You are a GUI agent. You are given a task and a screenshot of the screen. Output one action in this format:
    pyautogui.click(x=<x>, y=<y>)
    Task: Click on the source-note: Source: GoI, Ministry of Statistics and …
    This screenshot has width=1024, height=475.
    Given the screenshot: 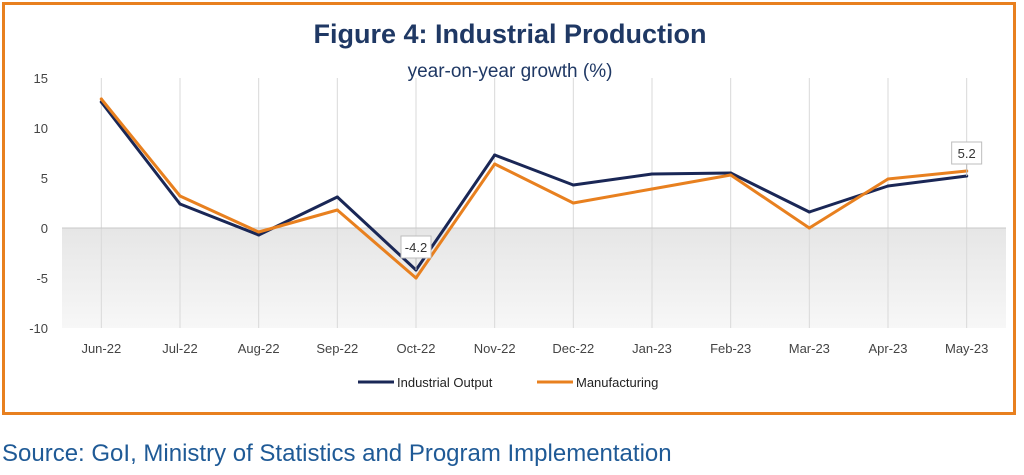 What is the action you would take?
    pyautogui.click(x=337, y=453)
    